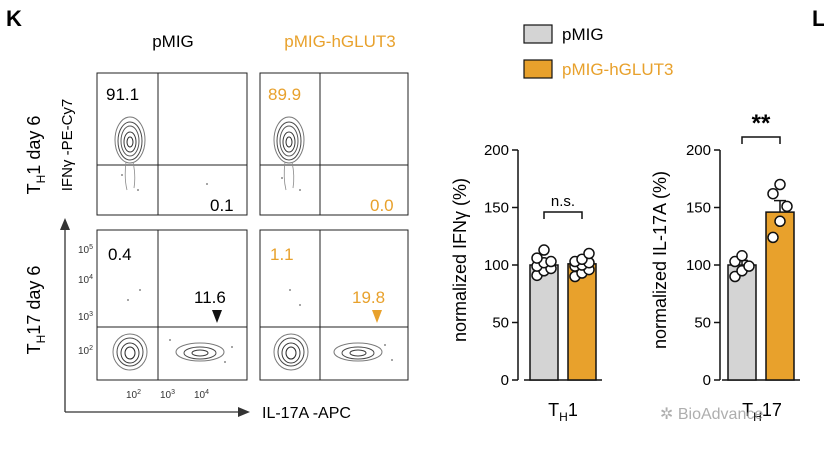 The width and height of the screenshot is (824, 456). What do you see at coordinates (538, 69) in the screenshot?
I see `legend-swatch-hglut3` at bounding box center [538, 69].